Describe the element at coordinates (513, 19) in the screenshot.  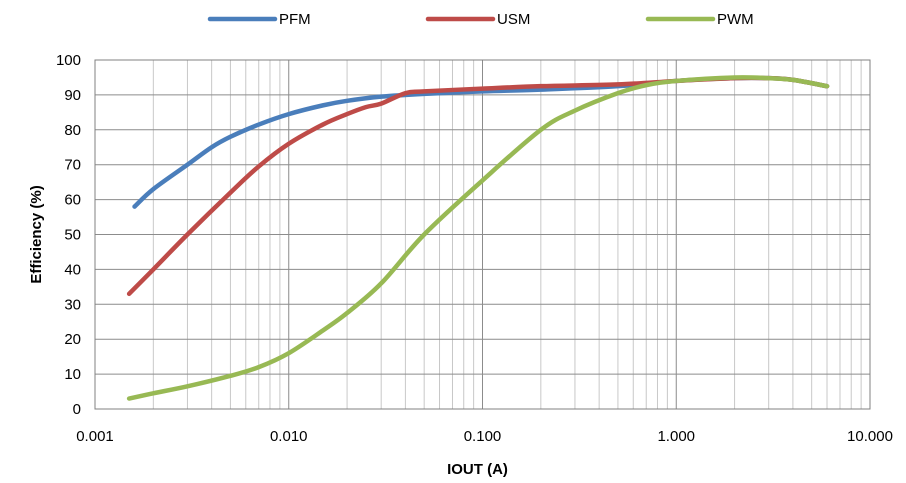
I see `legend-label-usm: USM` at that location.